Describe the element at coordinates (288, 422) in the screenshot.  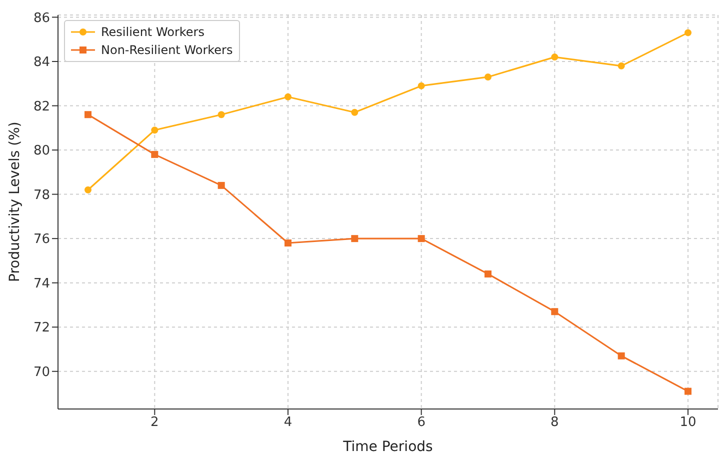
I see `x-tick-label: 4` at that location.